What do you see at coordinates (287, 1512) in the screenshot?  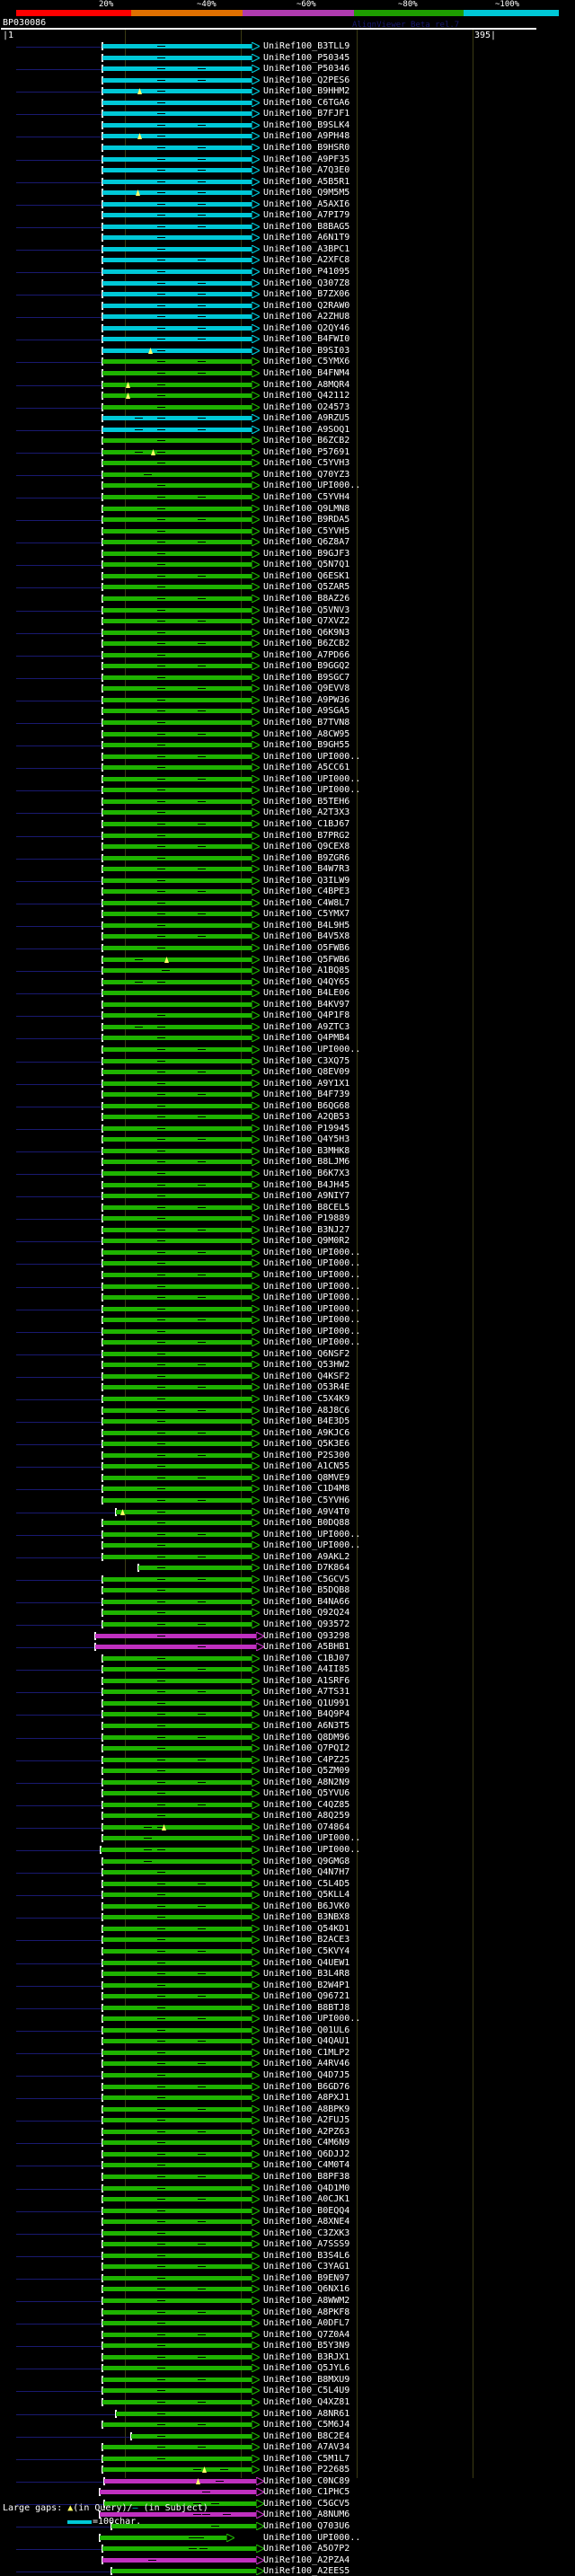 I see `alignment-row: UniRef100_A9V4T0` at bounding box center [287, 1512].